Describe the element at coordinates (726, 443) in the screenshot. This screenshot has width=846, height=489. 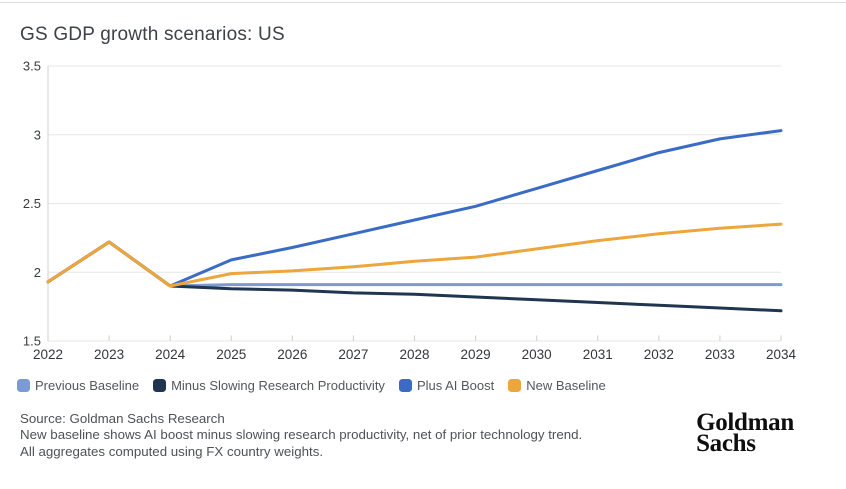
I see `logo-line-2: Sachs` at that location.